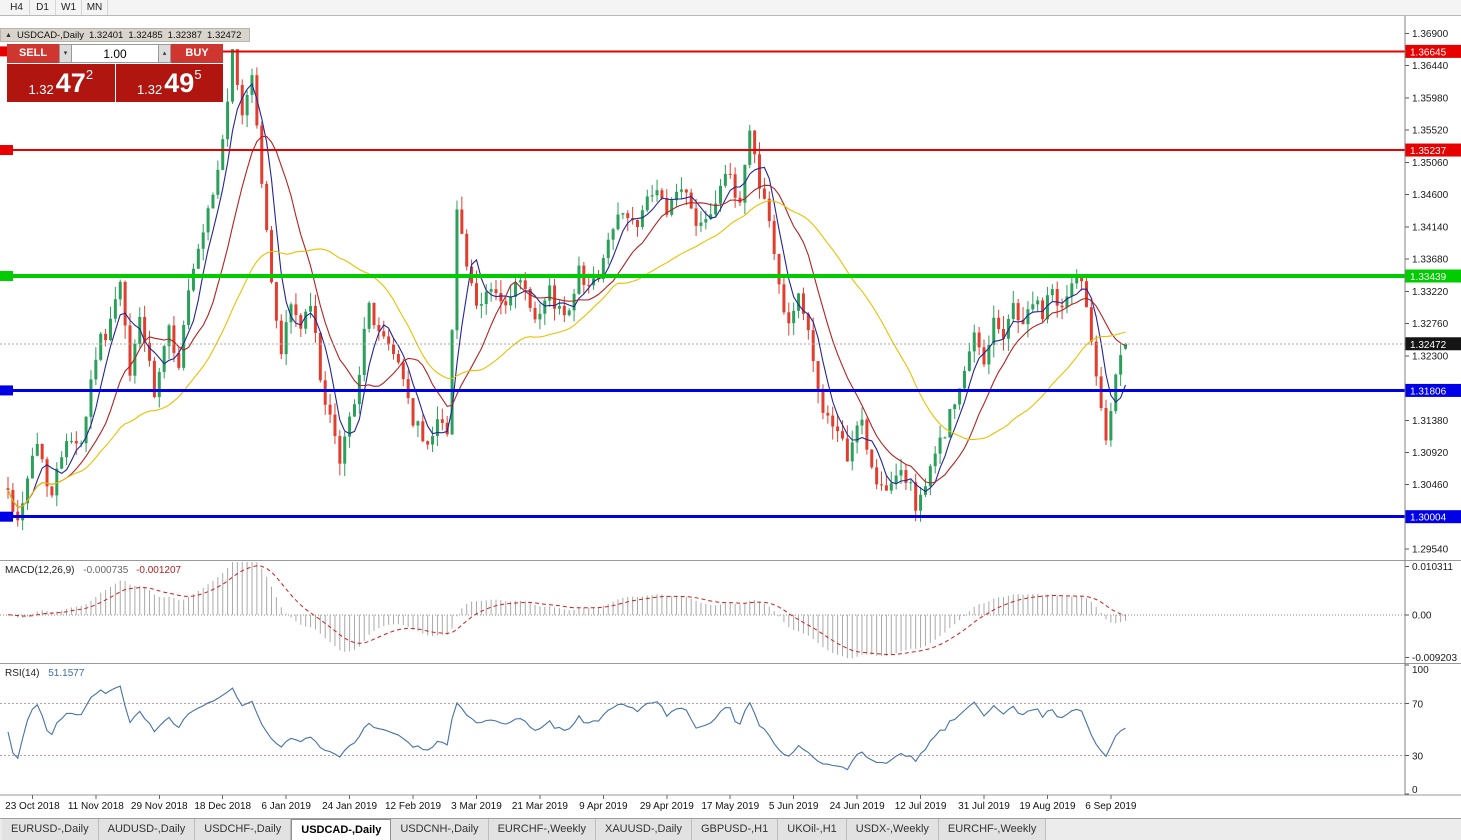 This screenshot has width=1461, height=840. Describe the element at coordinates (643, 829) in the screenshot. I see `chart-tab-xauusd-daily: XAUUSD-,Daily` at that location.